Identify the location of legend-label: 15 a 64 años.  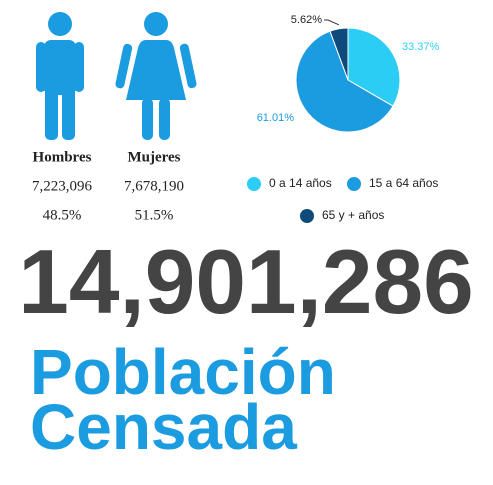
(403, 183).